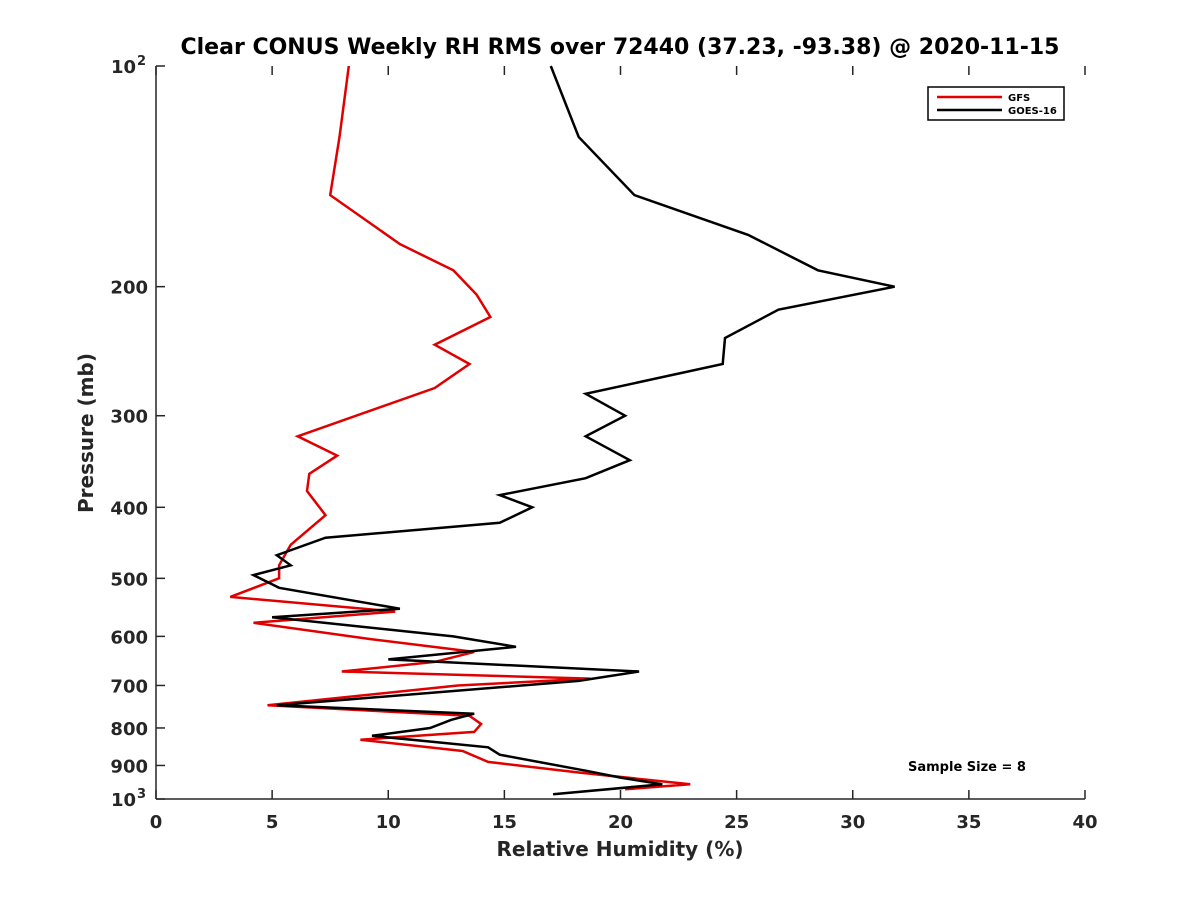  What do you see at coordinates (967, 767) in the screenshot?
I see `sample-size-annotation: Sample Size = 8` at bounding box center [967, 767].